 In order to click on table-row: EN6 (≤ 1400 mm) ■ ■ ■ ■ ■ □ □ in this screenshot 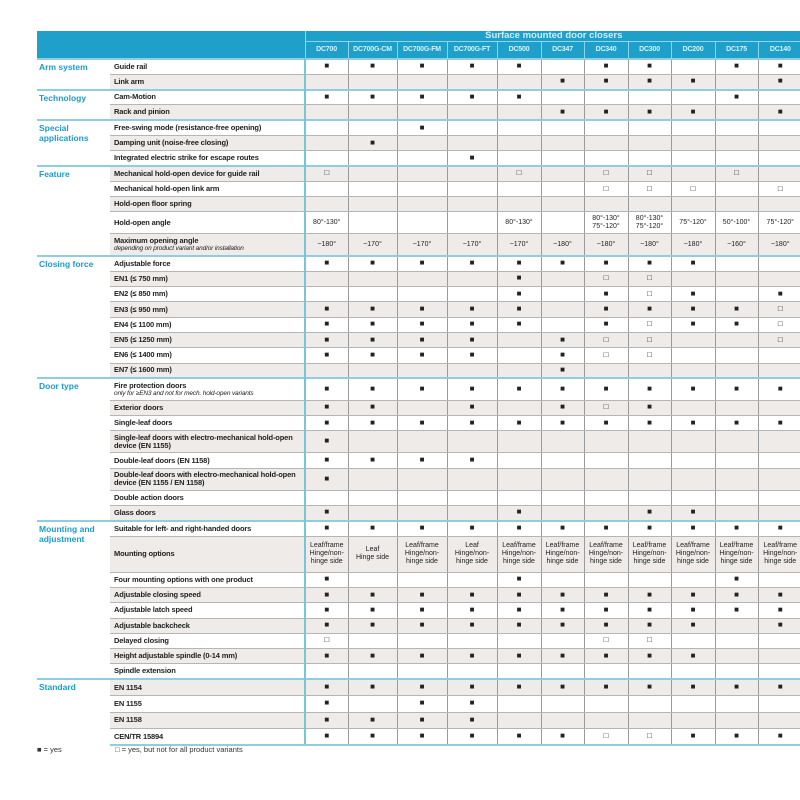, I will do `click(418, 355)`.